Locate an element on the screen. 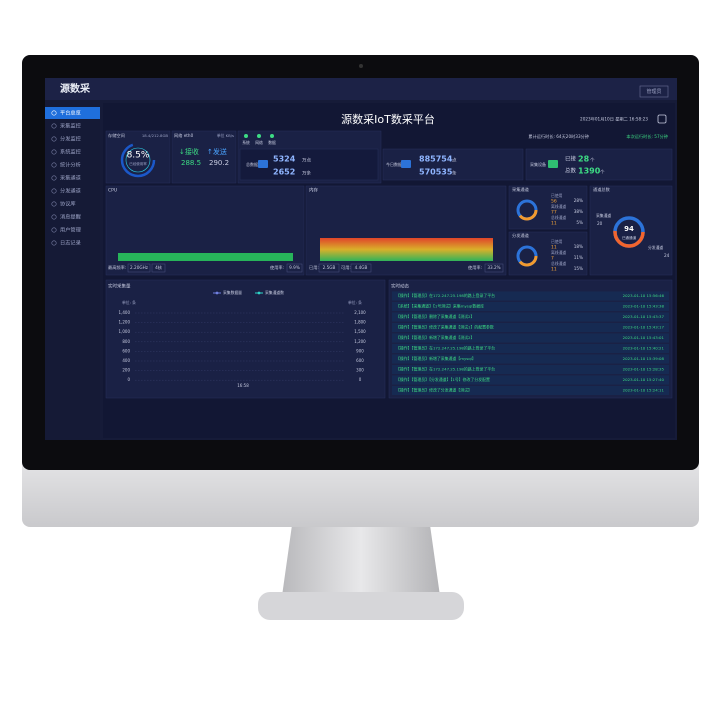 This screenshot has width=721, height=721. channel-row-count: 11 is located at coordinates (554, 270).